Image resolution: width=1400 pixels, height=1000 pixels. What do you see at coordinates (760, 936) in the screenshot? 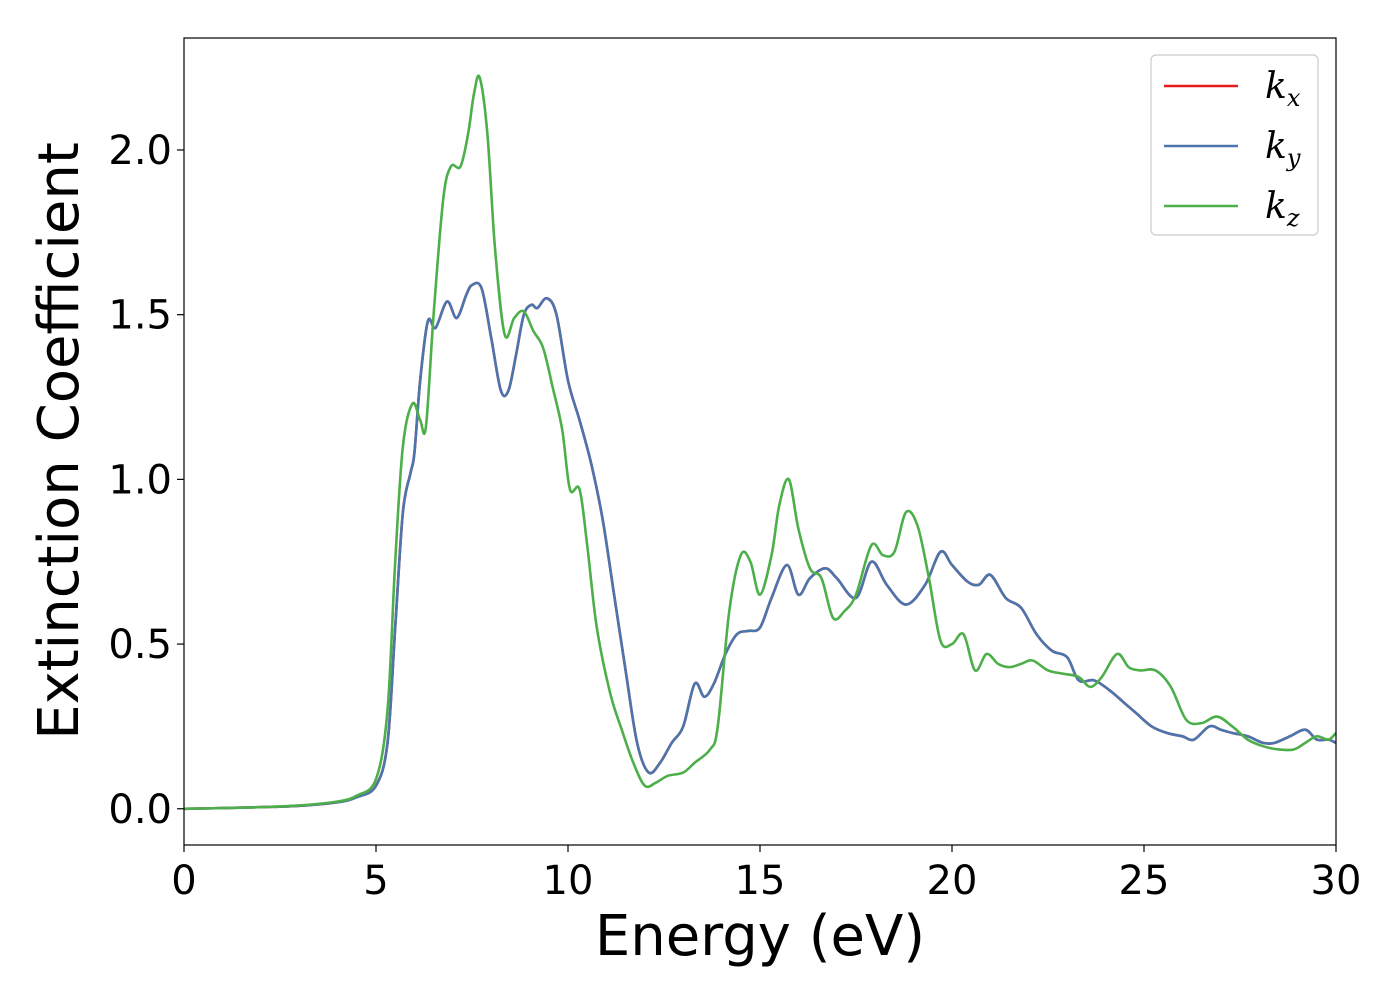
I see `x-axis-title: Energy (eV)` at bounding box center [760, 936].